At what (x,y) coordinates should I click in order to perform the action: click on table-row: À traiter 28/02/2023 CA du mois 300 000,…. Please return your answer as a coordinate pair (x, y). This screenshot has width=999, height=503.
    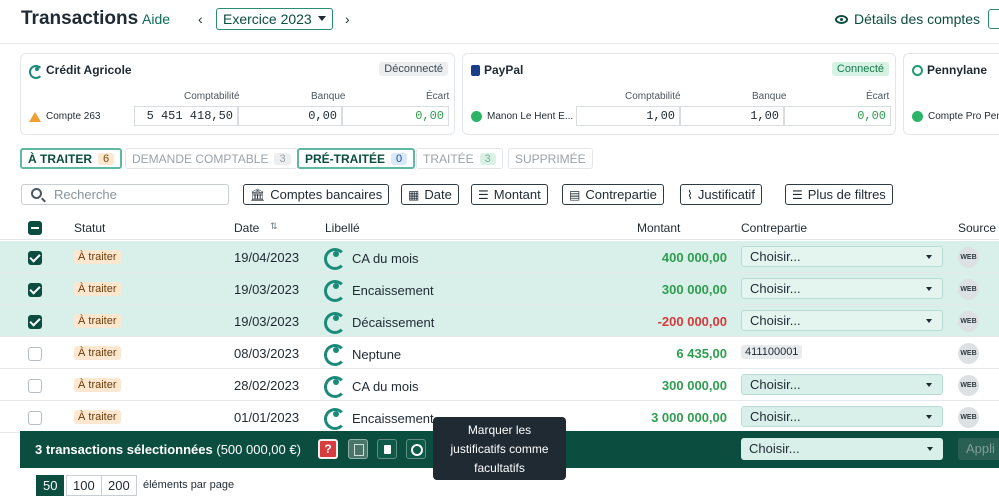
    Looking at the image, I should click on (499, 385).